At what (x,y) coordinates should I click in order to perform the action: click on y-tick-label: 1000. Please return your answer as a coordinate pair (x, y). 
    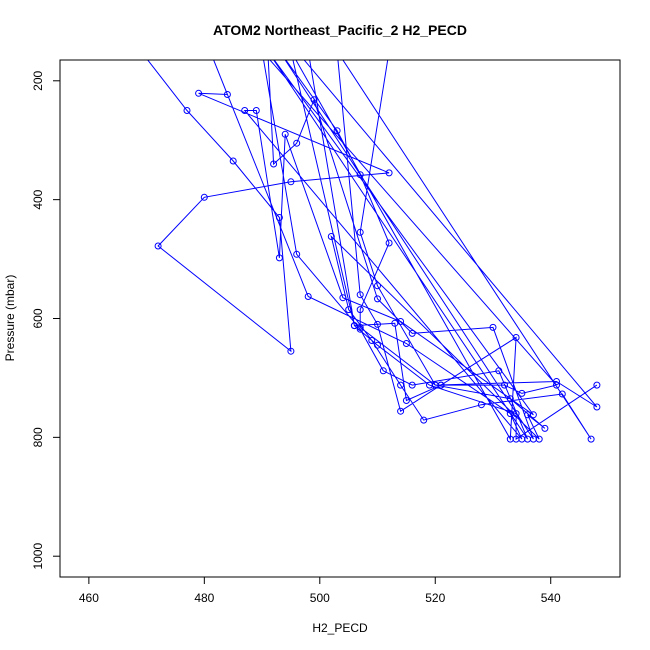
    Looking at the image, I should click on (38, 556).